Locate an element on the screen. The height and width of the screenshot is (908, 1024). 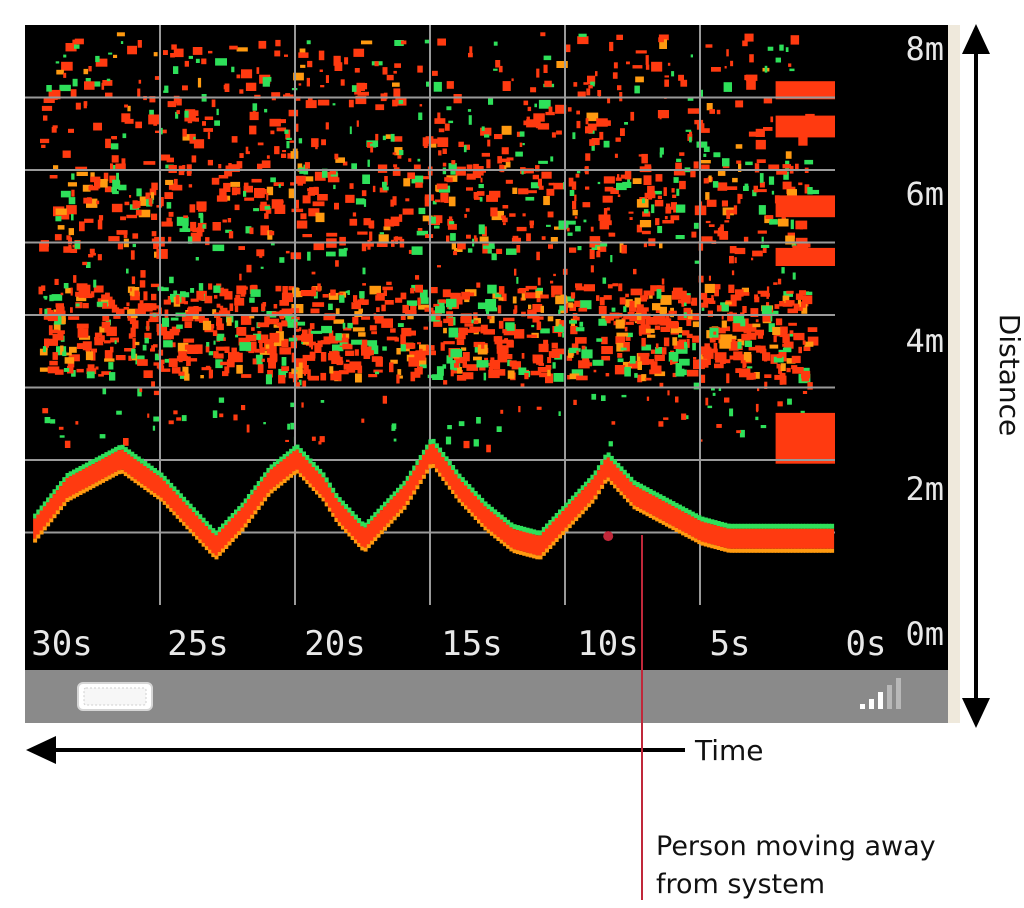
echo-block is located at coordinates (805, 256).